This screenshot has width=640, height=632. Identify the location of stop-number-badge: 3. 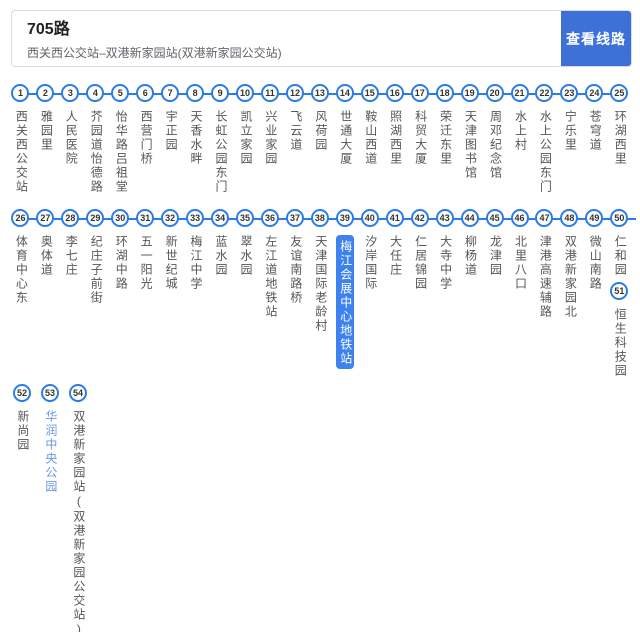
(70, 93).